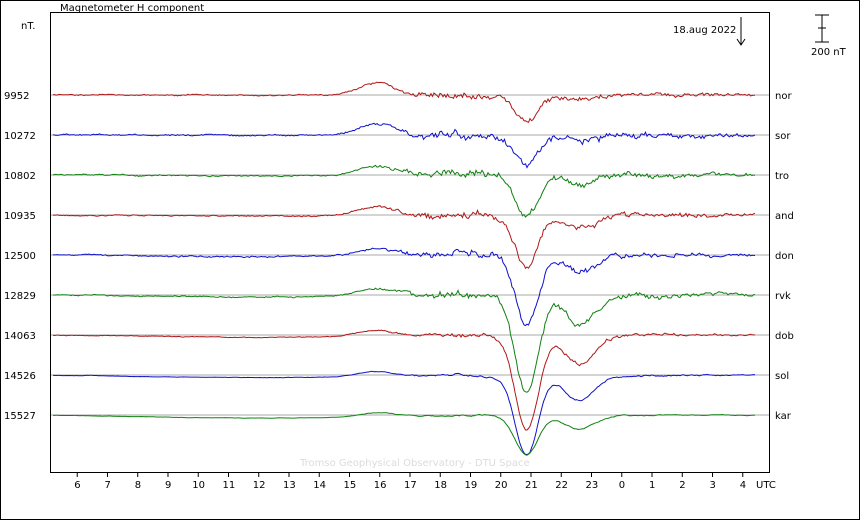 The image size is (860, 524). Describe the element at coordinates (410, 485) in the screenshot. I see `x-tick-label: 17` at that location.